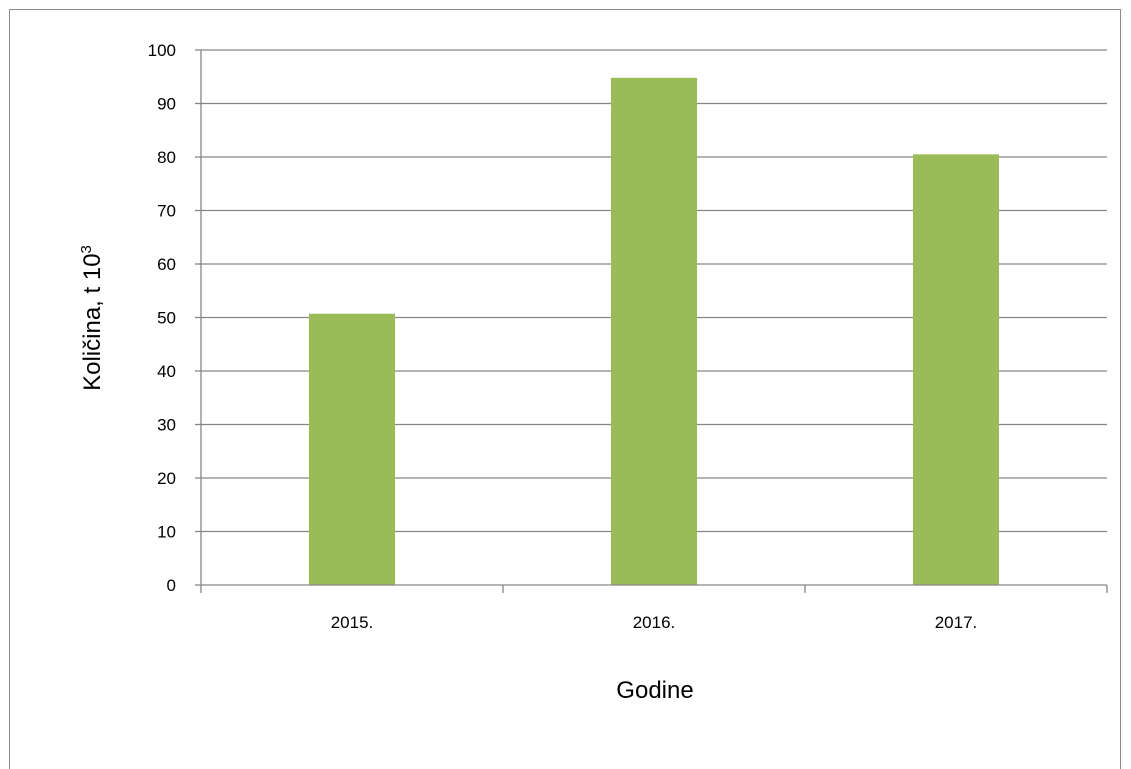  Describe the element at coordinates (956, 622) in the screenshot. I see `x-tick-label: 2017.` at that location.